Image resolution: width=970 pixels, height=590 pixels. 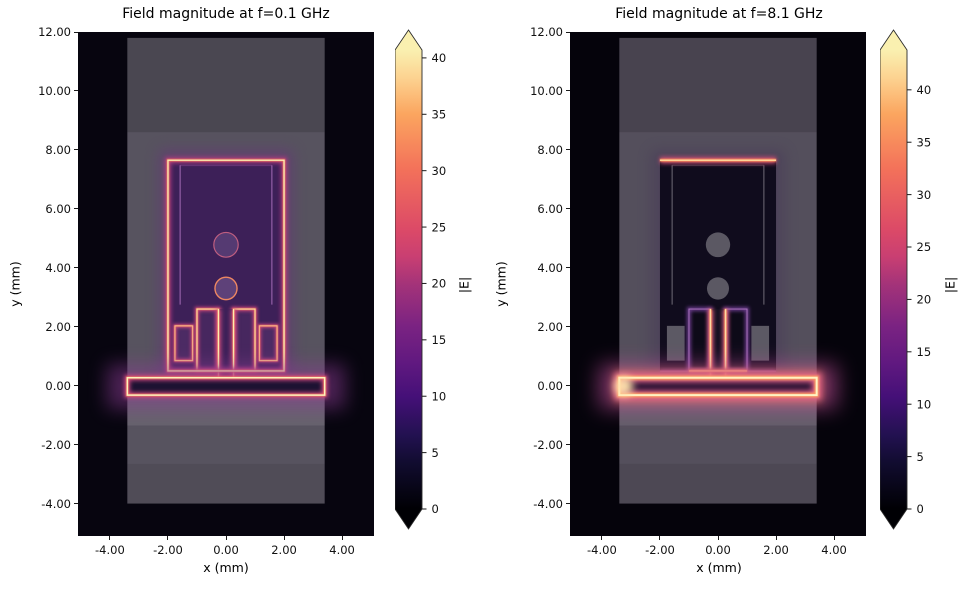 What do you see at coordinates (226, 567) in the screenshot?
I see `x-axis-label-left: x (mm)` at bounding box center [226, 567].